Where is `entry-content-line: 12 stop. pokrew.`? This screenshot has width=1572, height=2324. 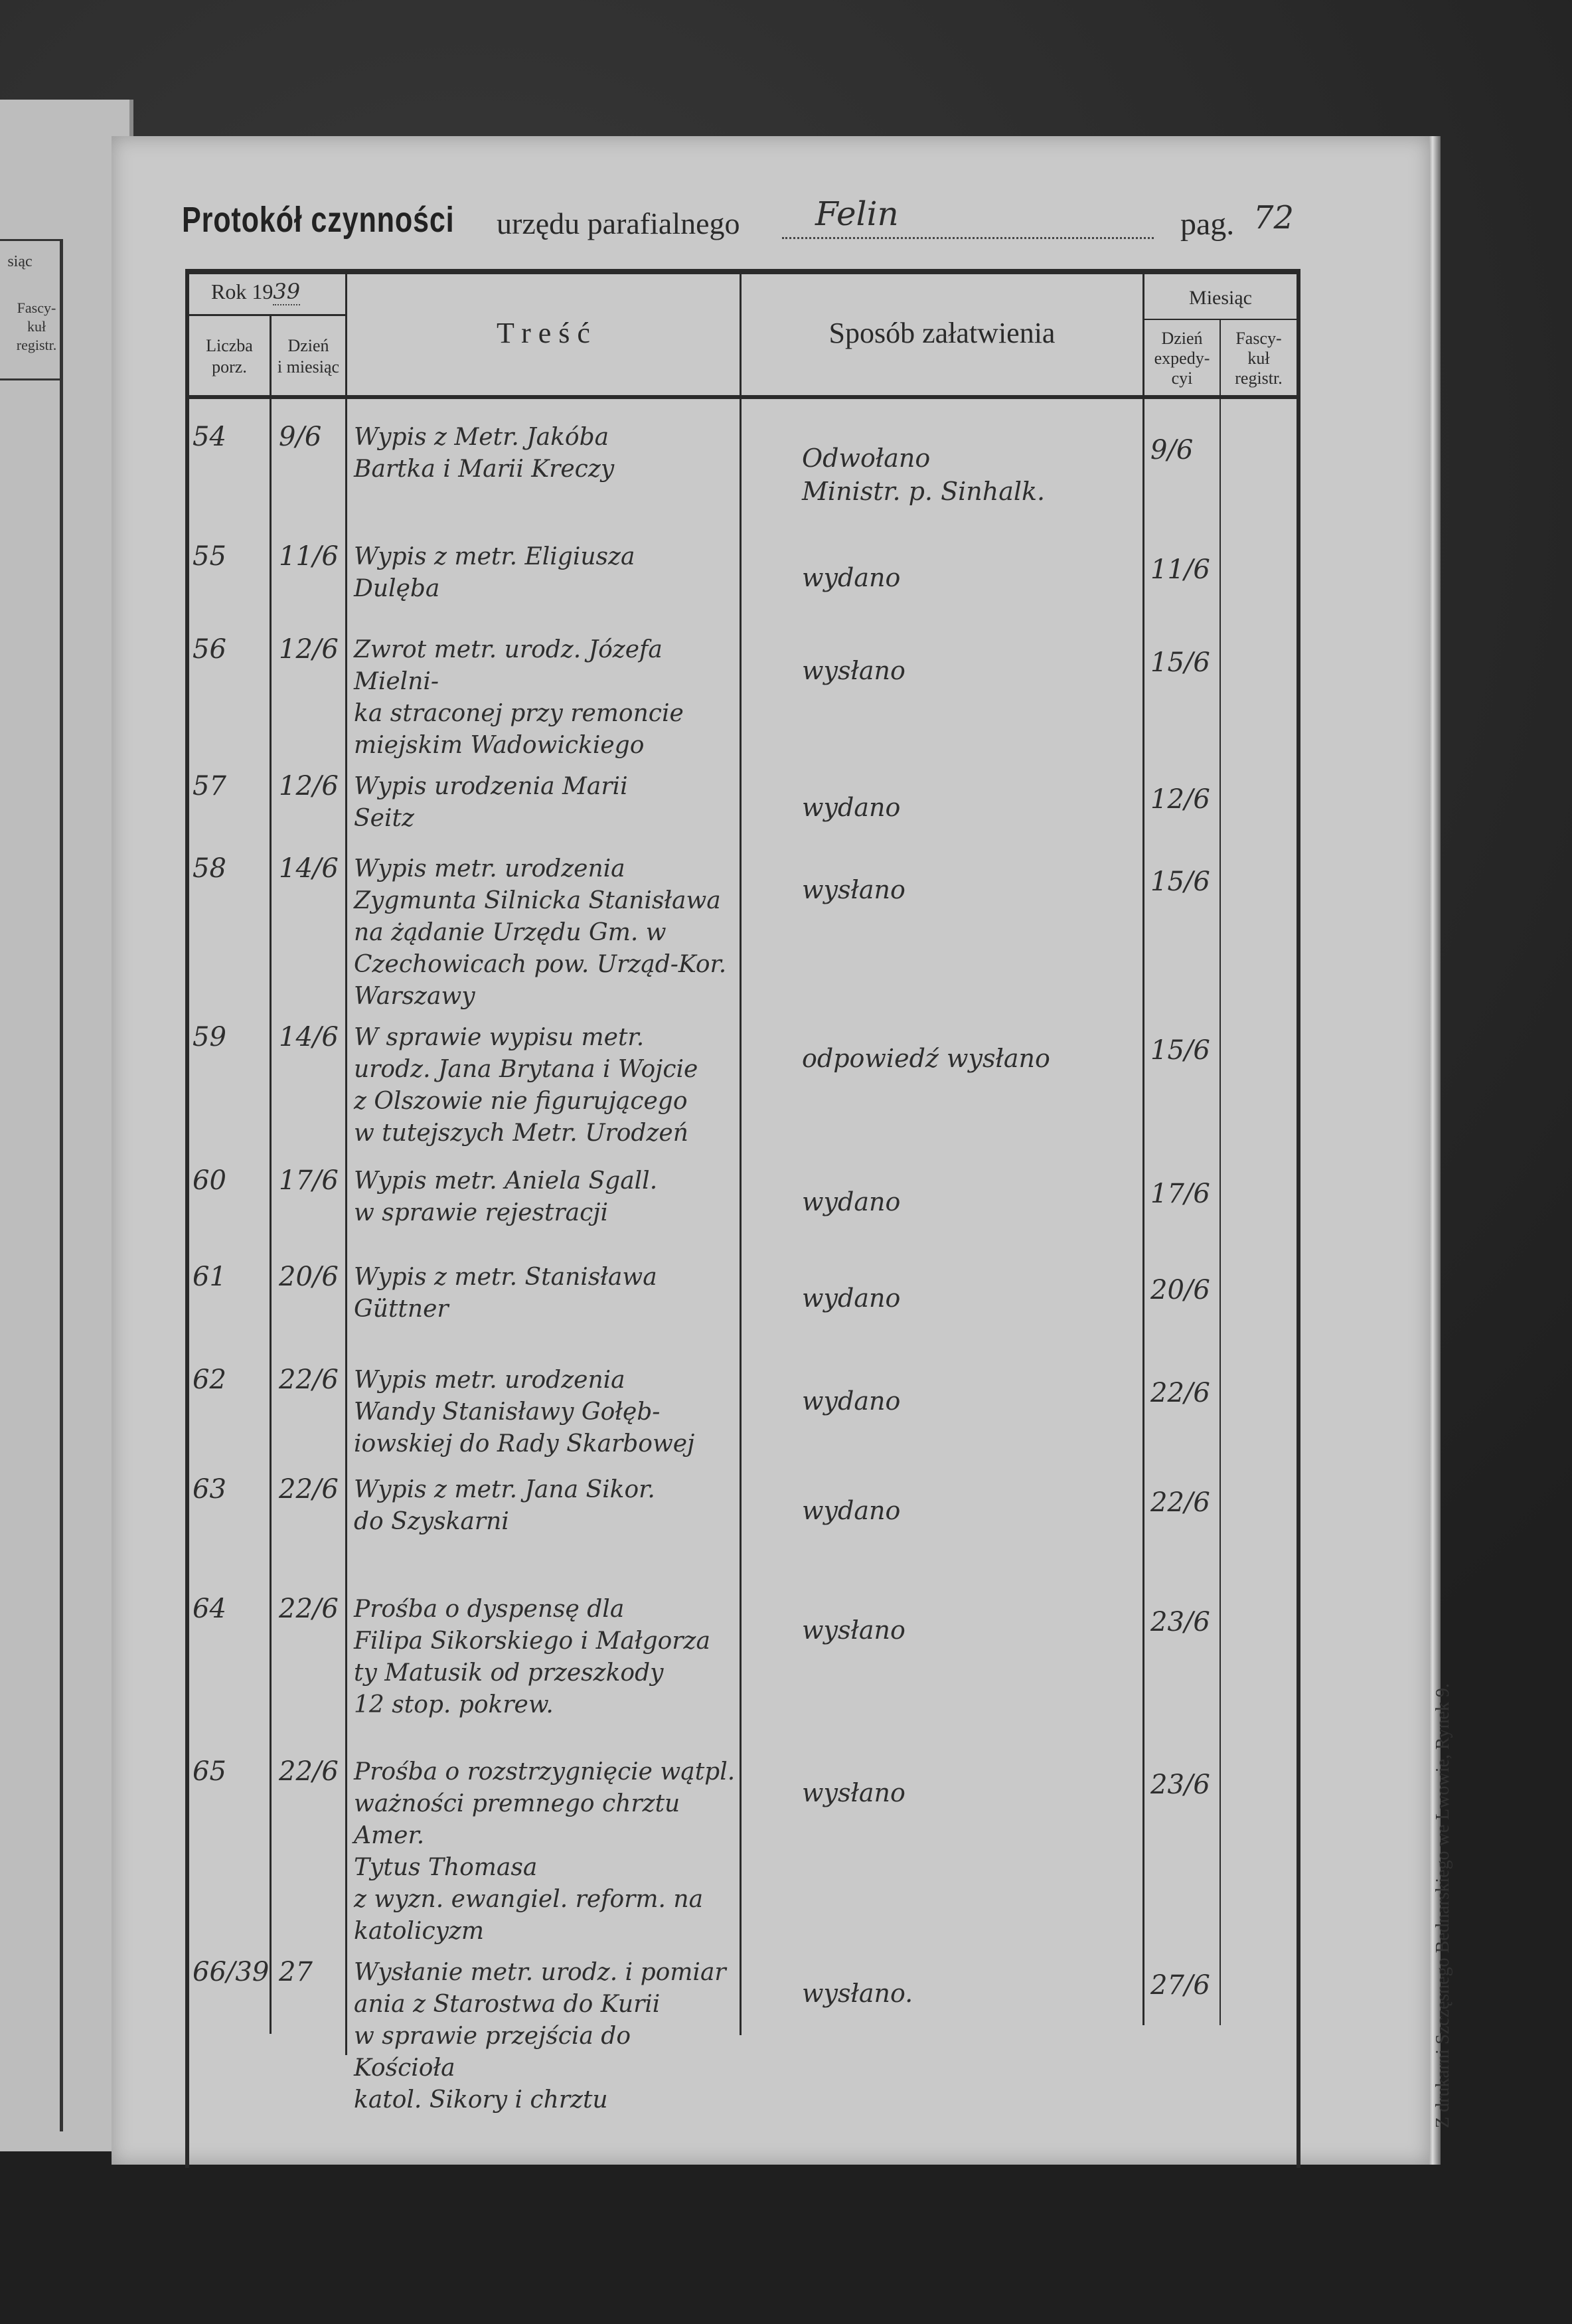
entry-content-line: 12 stop. pokrew. is located at coordinates (454, 1705).